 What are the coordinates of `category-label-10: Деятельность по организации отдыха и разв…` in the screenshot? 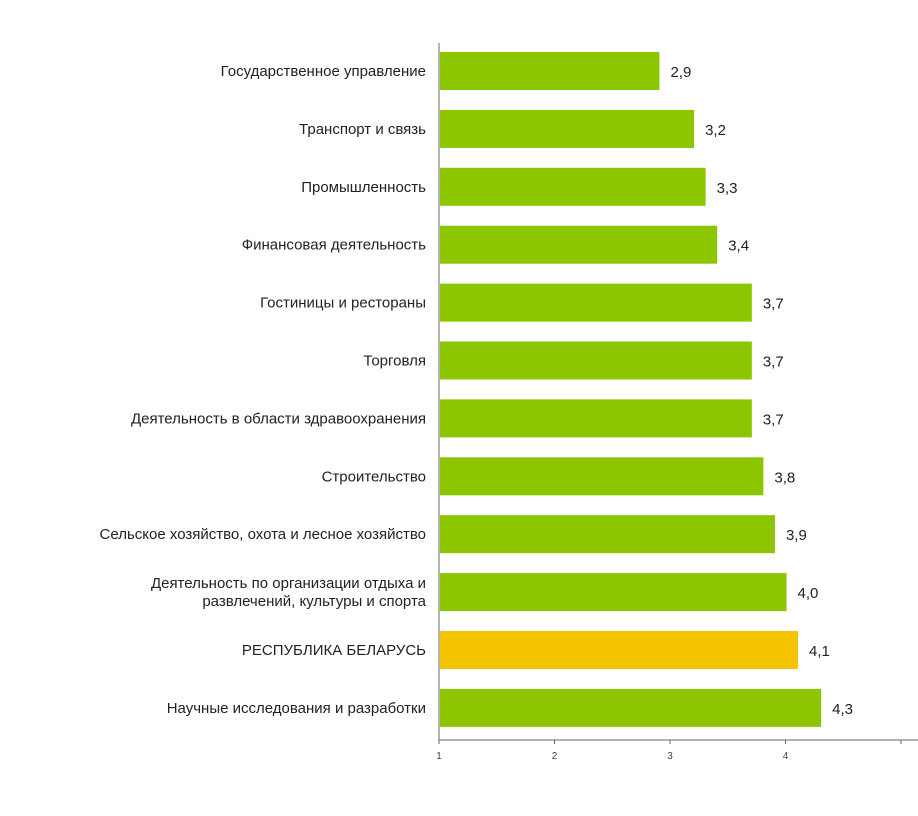 It's located at (289, 592).